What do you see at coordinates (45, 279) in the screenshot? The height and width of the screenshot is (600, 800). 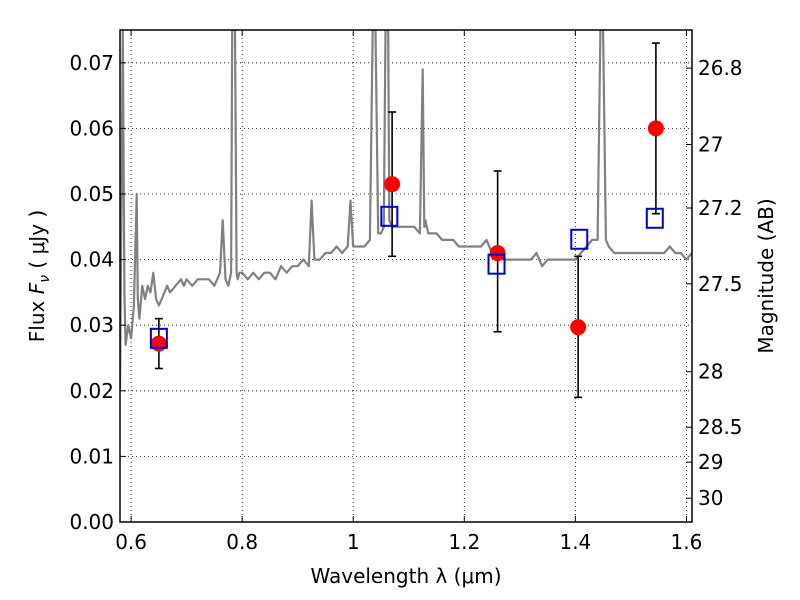 I see `y-axis-label-subscript: ν` at bounding box center [45, 279].